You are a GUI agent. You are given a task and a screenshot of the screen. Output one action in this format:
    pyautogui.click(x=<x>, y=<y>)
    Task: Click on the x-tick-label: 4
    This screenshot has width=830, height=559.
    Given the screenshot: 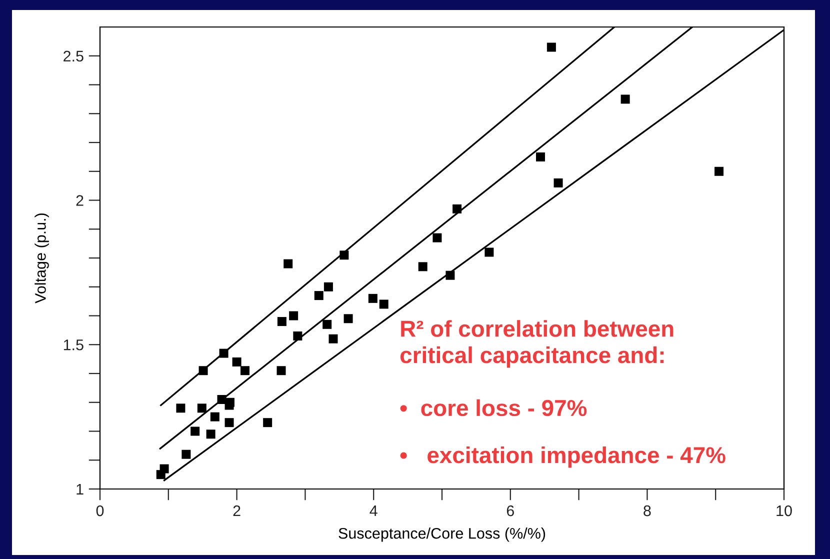 What is the action you would take?
    pyautogui.click(x=374, y=511)
    